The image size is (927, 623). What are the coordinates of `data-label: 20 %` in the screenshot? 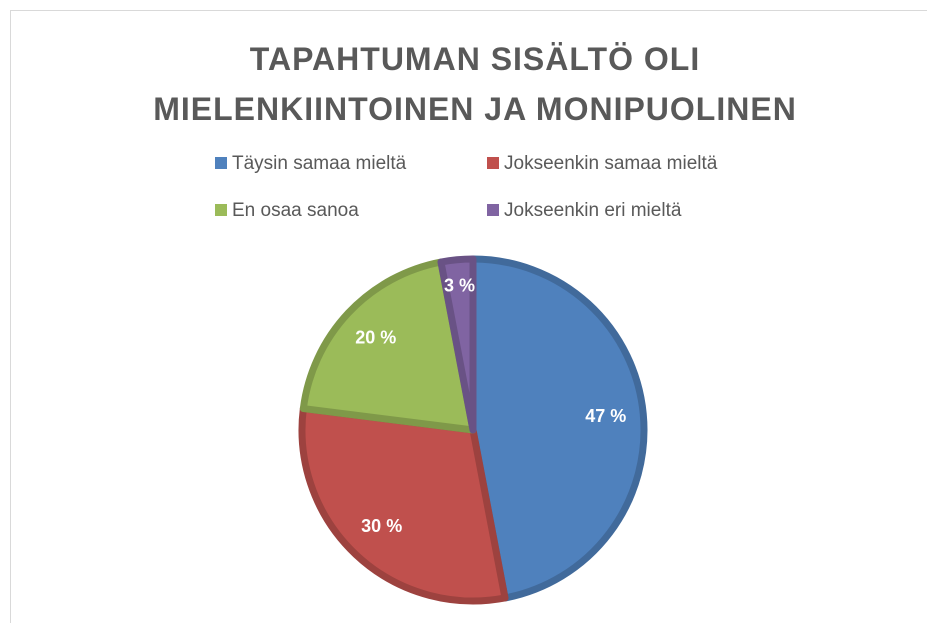 It's located at (375, 337).